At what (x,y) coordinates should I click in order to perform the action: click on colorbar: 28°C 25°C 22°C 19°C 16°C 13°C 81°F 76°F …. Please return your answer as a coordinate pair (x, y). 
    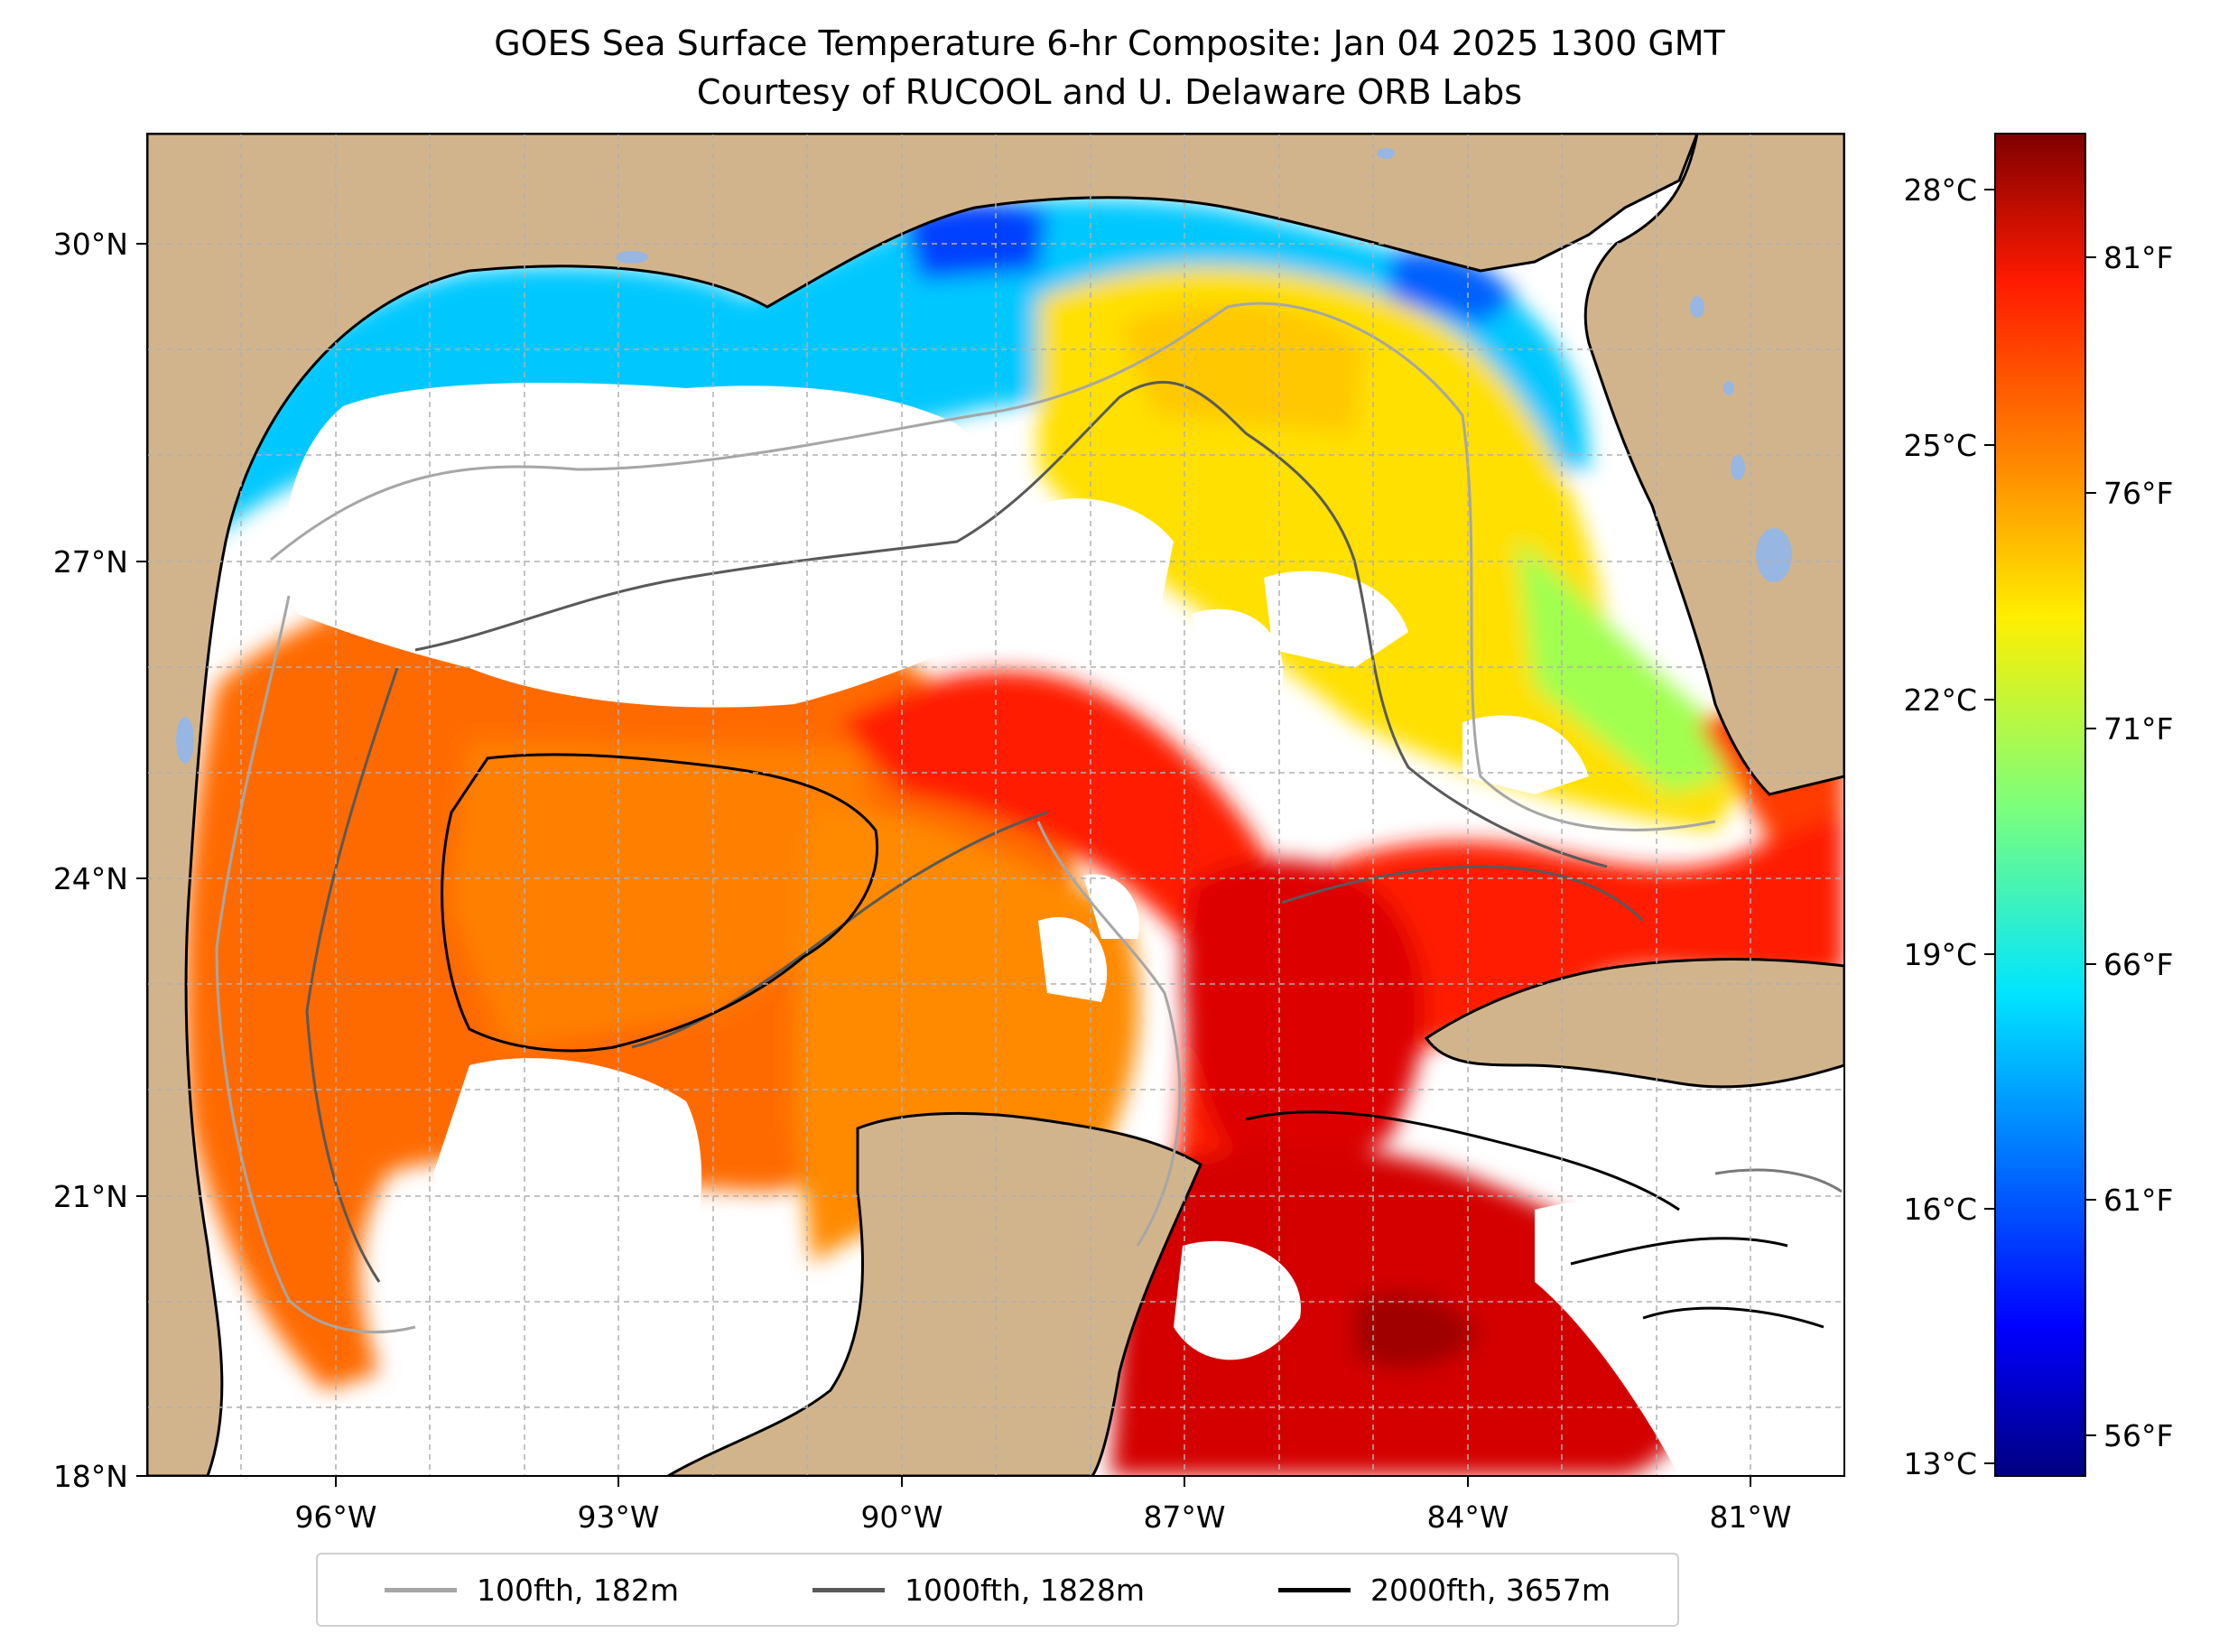
    Looking at the image, I should click on (2038, 807).